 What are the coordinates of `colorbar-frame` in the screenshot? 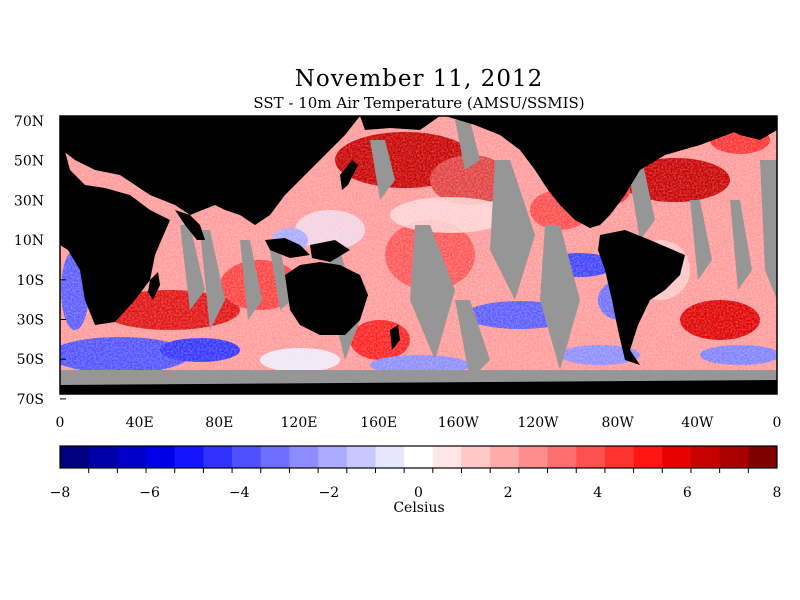 It's located at (418, 457).